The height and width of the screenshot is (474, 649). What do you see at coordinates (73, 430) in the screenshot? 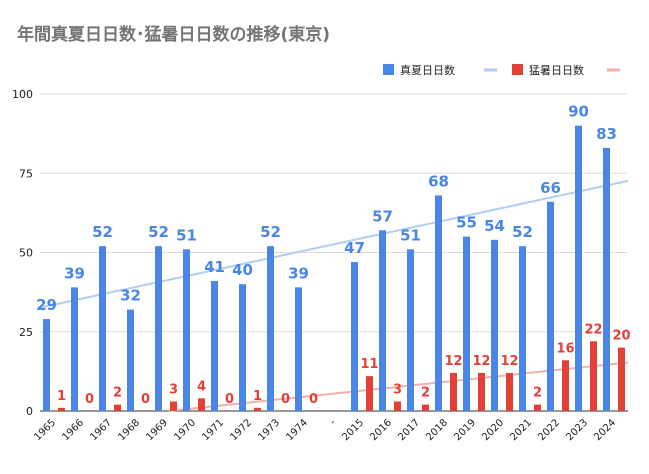
I see `x-tick-label: 1966` at bounding box center [73, 430].